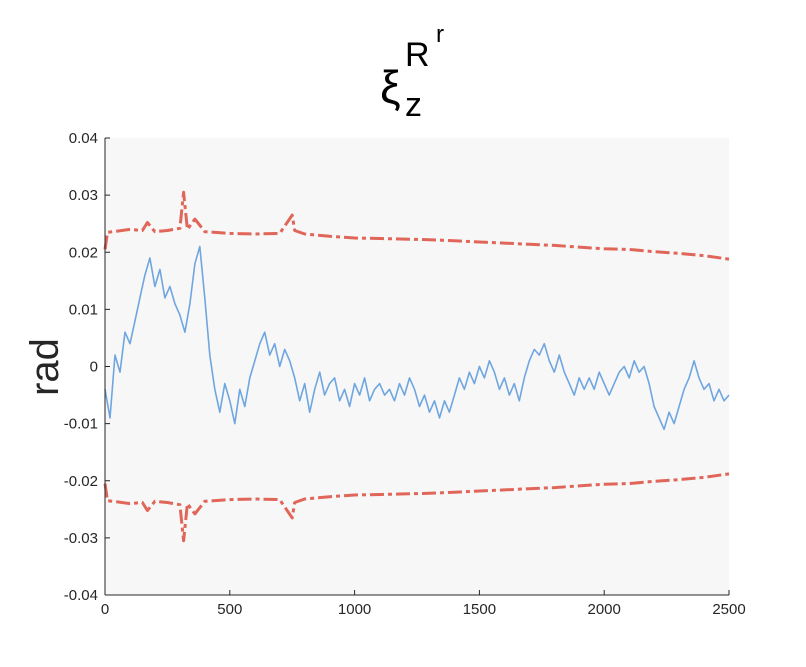  I want to click on x-tick-label: 1000, so click(354, 609).